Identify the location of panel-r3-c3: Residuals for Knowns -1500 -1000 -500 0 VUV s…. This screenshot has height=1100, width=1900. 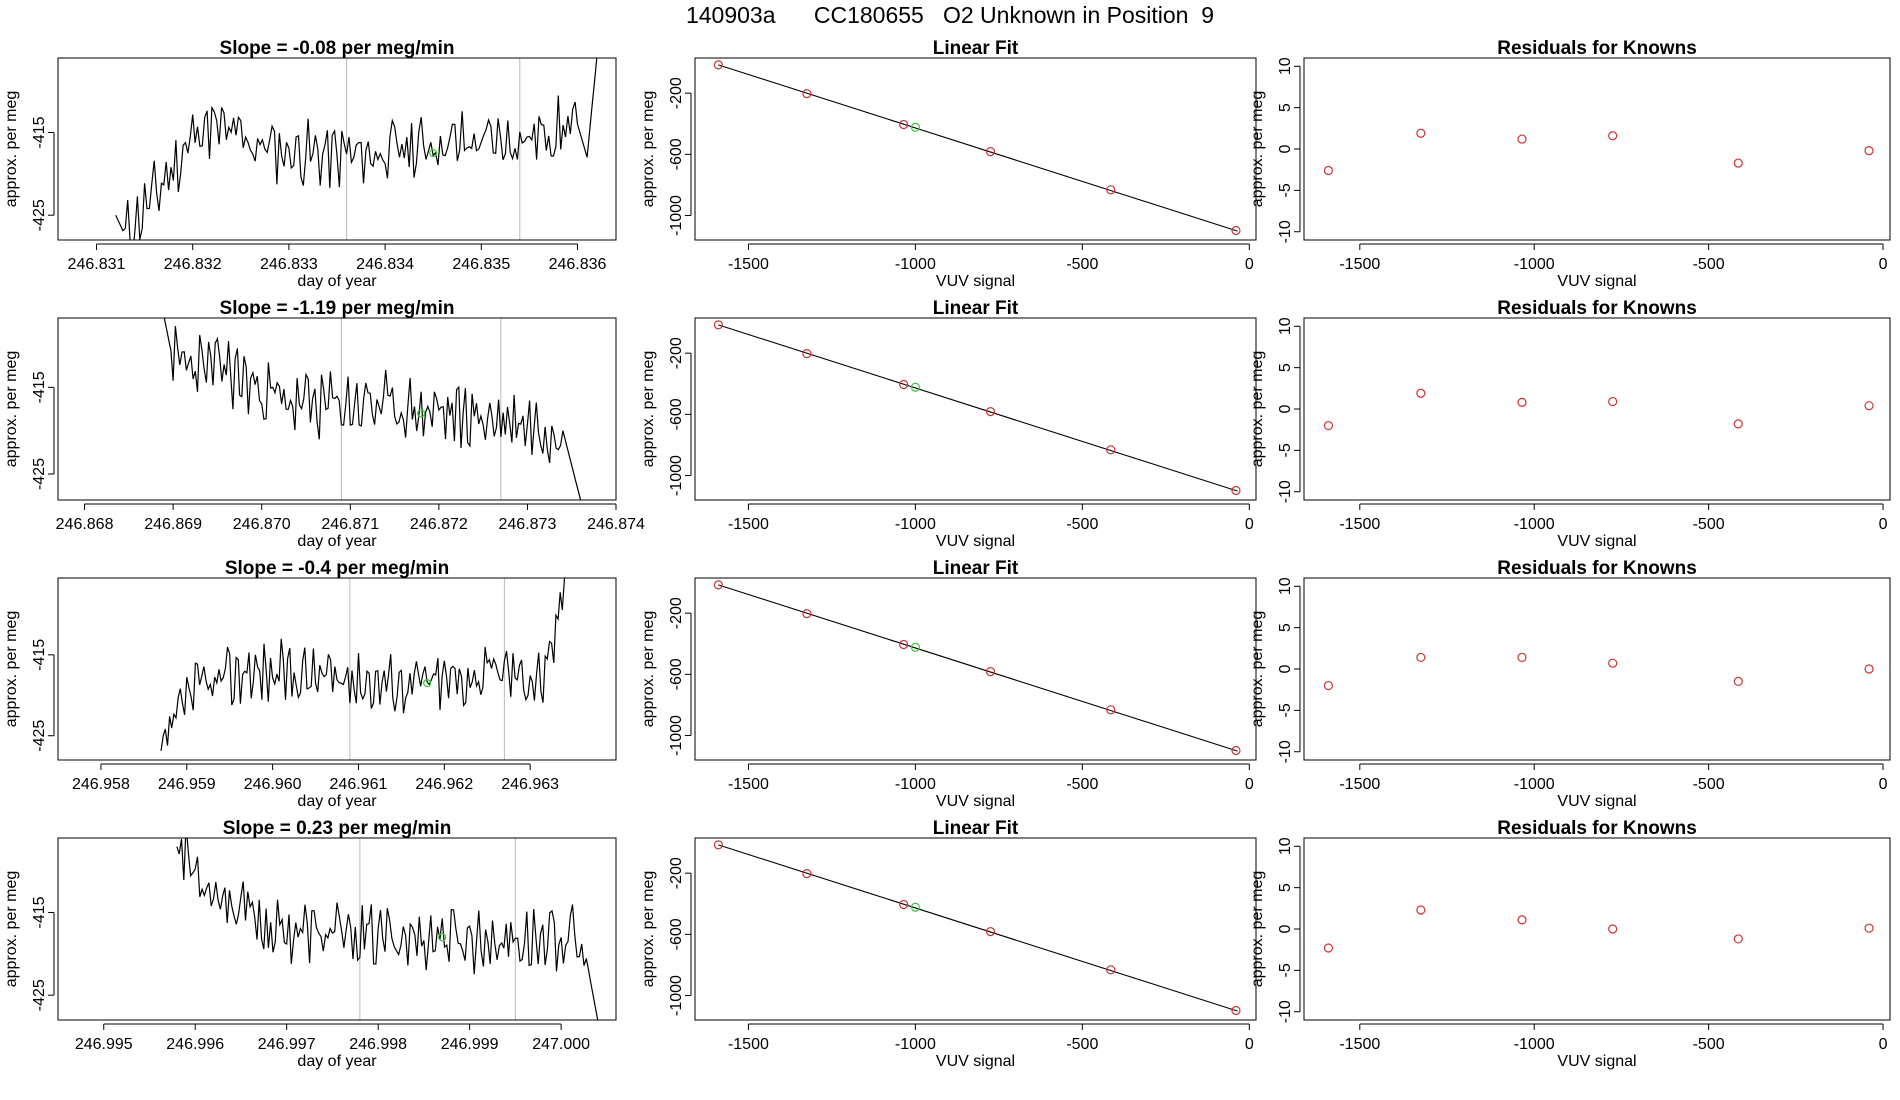
(1570, 684).